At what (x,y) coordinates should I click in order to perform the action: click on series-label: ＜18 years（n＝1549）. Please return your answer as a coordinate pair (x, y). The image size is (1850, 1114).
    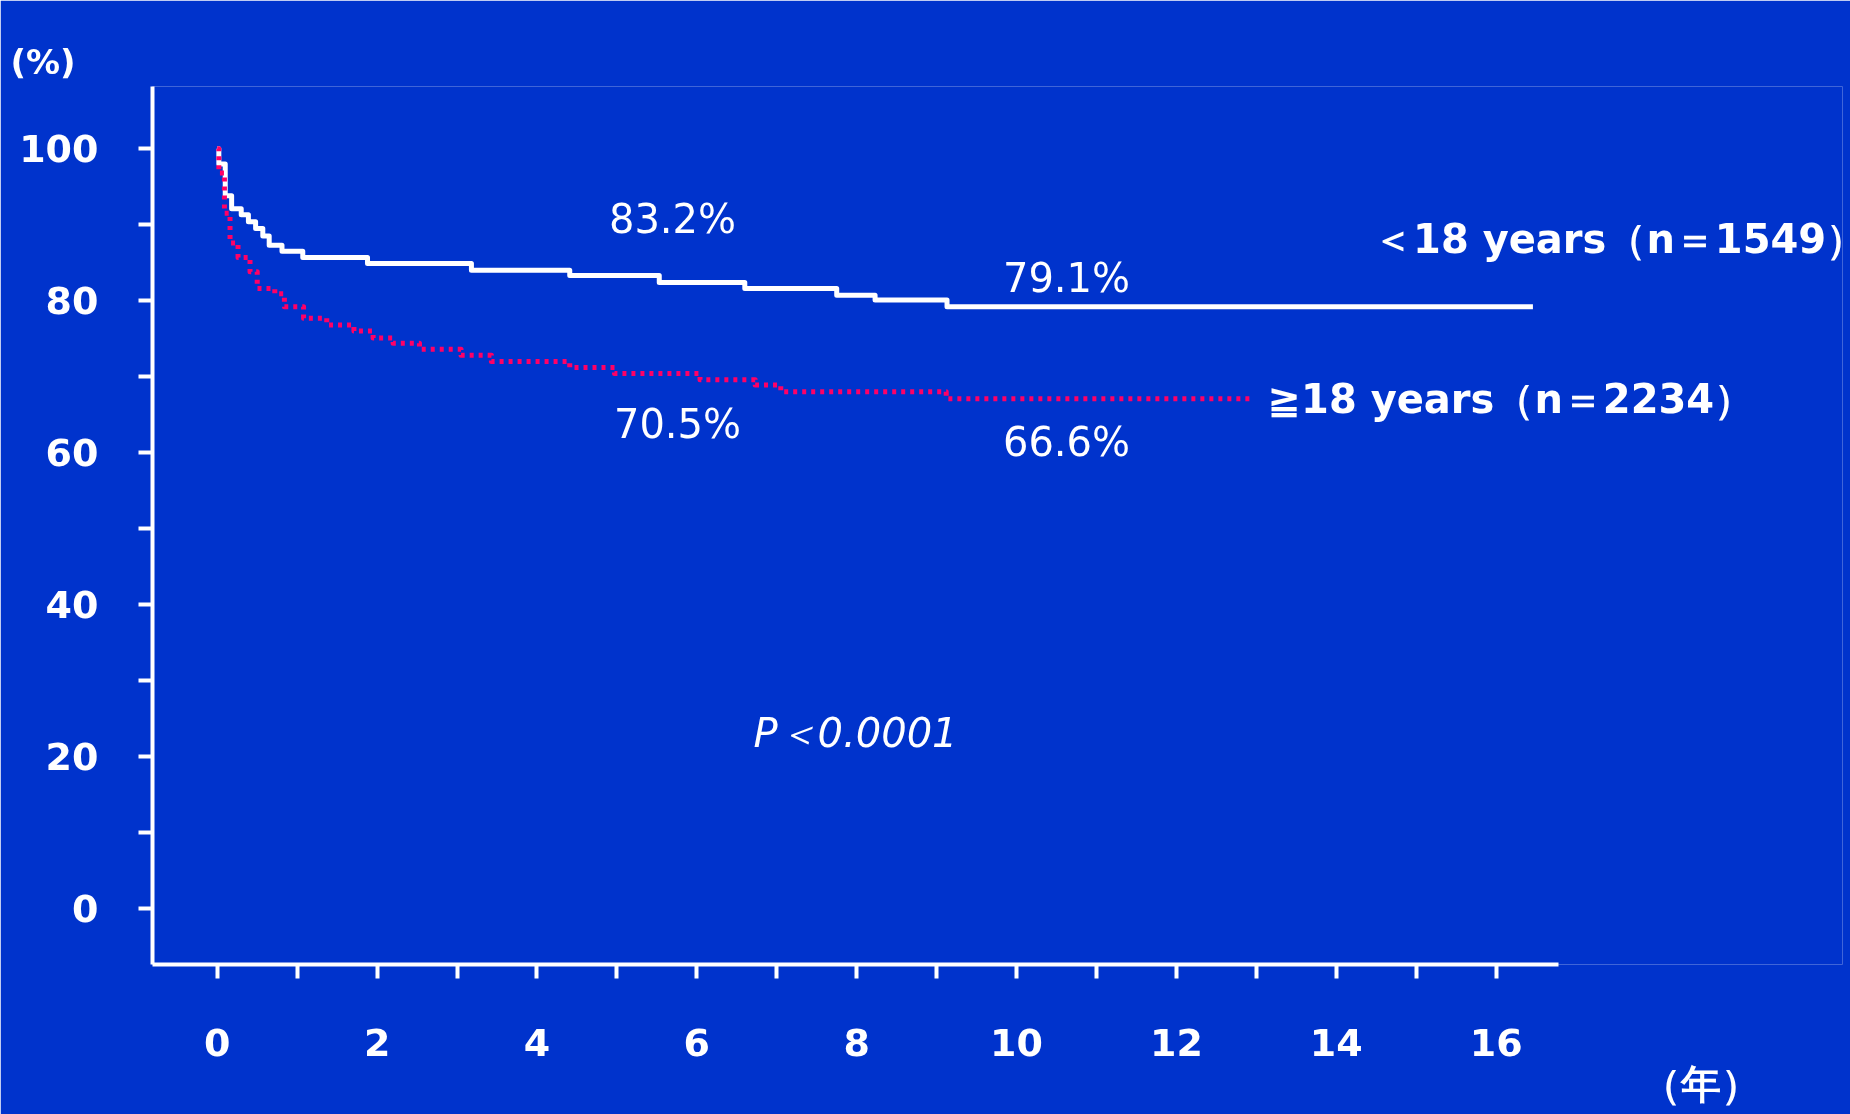
    Looking at the image, I should click on (1611, 238).